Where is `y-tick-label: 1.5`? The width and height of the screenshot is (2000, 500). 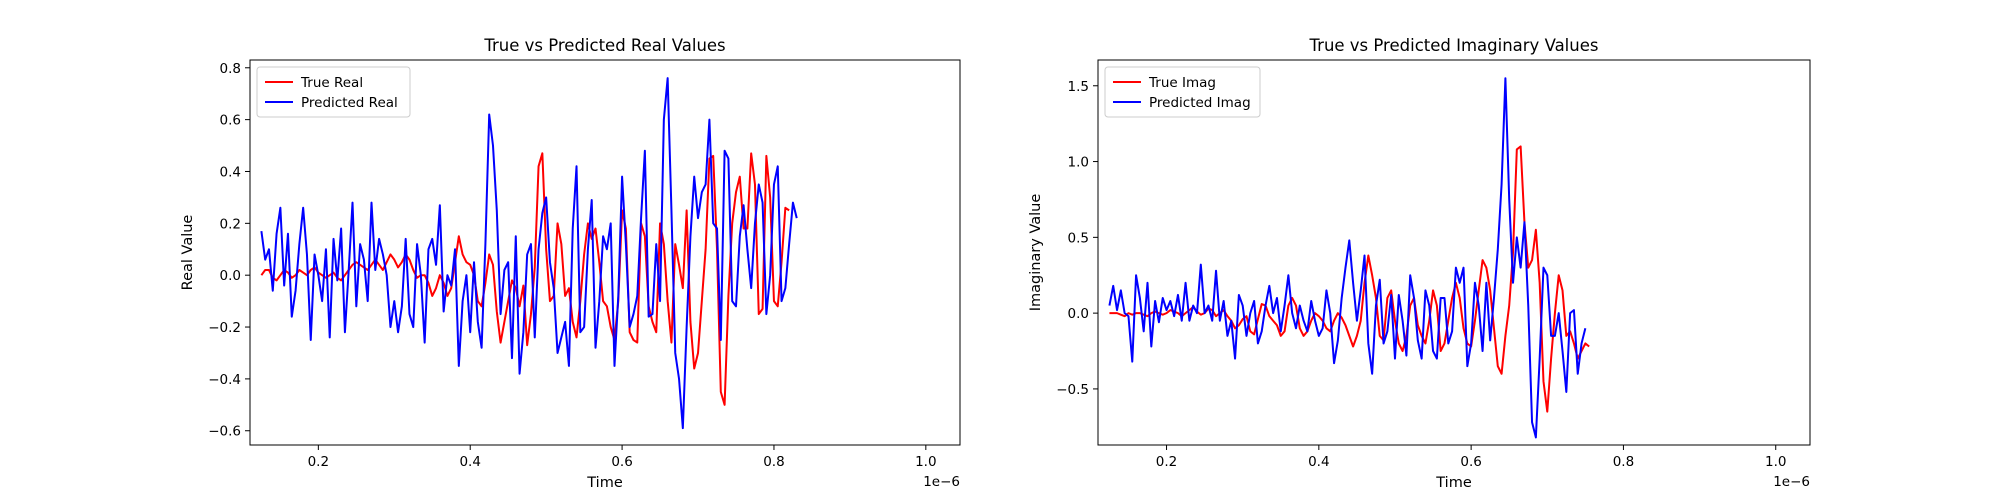
y-tick-label: 1.5 is located at coordinates (1078, 87).